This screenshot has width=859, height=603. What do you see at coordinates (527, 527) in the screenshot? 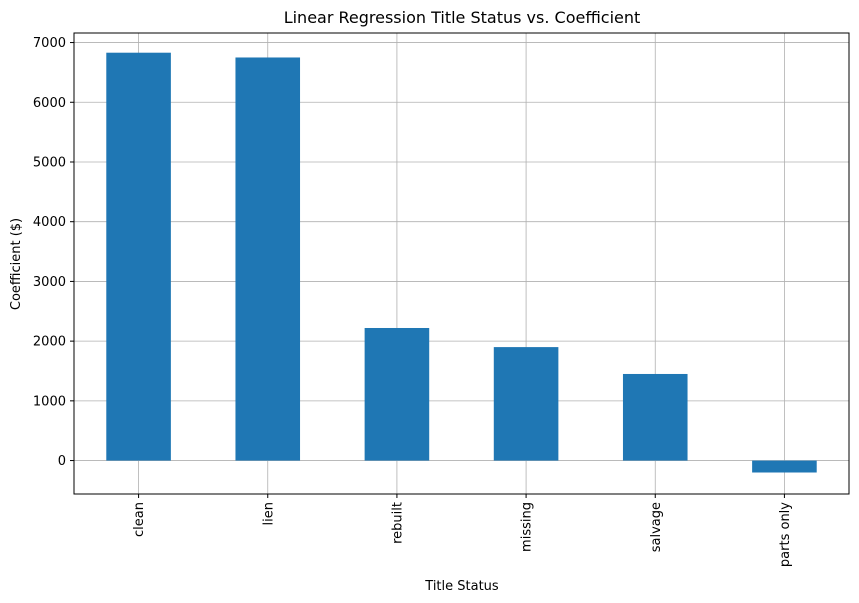
I see `x-tick-label: missing` at bounding box center [527, 527].